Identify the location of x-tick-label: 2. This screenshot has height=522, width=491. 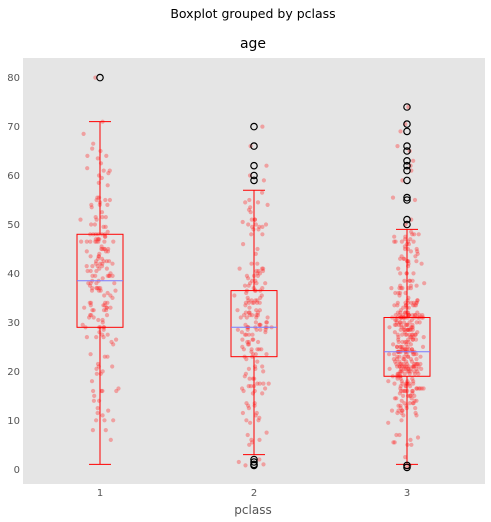
(254, 493).